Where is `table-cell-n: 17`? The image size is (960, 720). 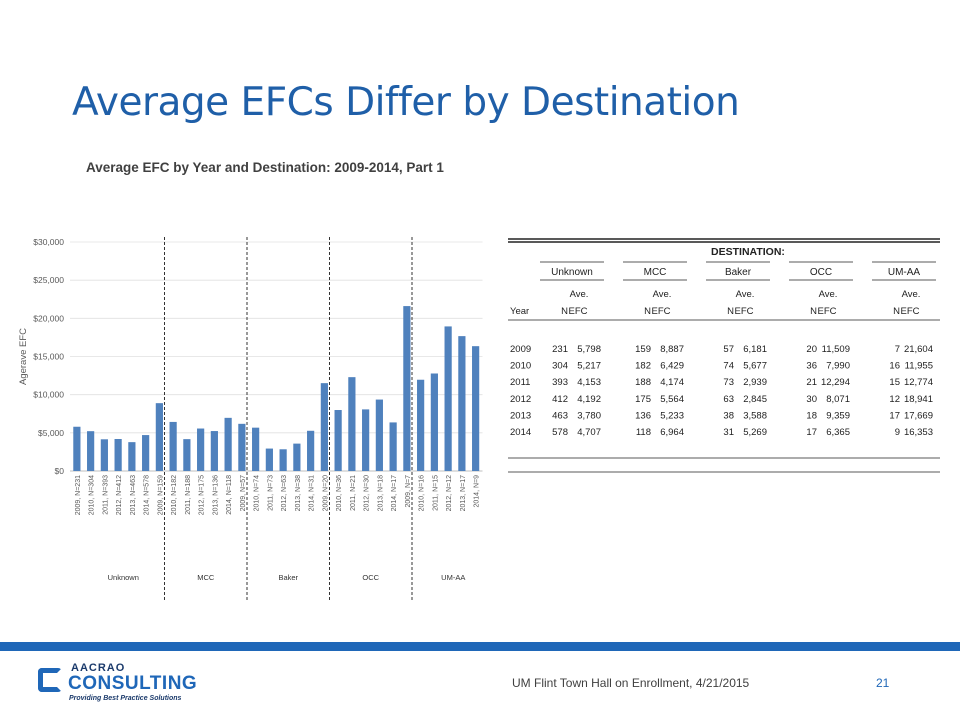
table-cell-n: 17 is located at coordinates (811, 432).